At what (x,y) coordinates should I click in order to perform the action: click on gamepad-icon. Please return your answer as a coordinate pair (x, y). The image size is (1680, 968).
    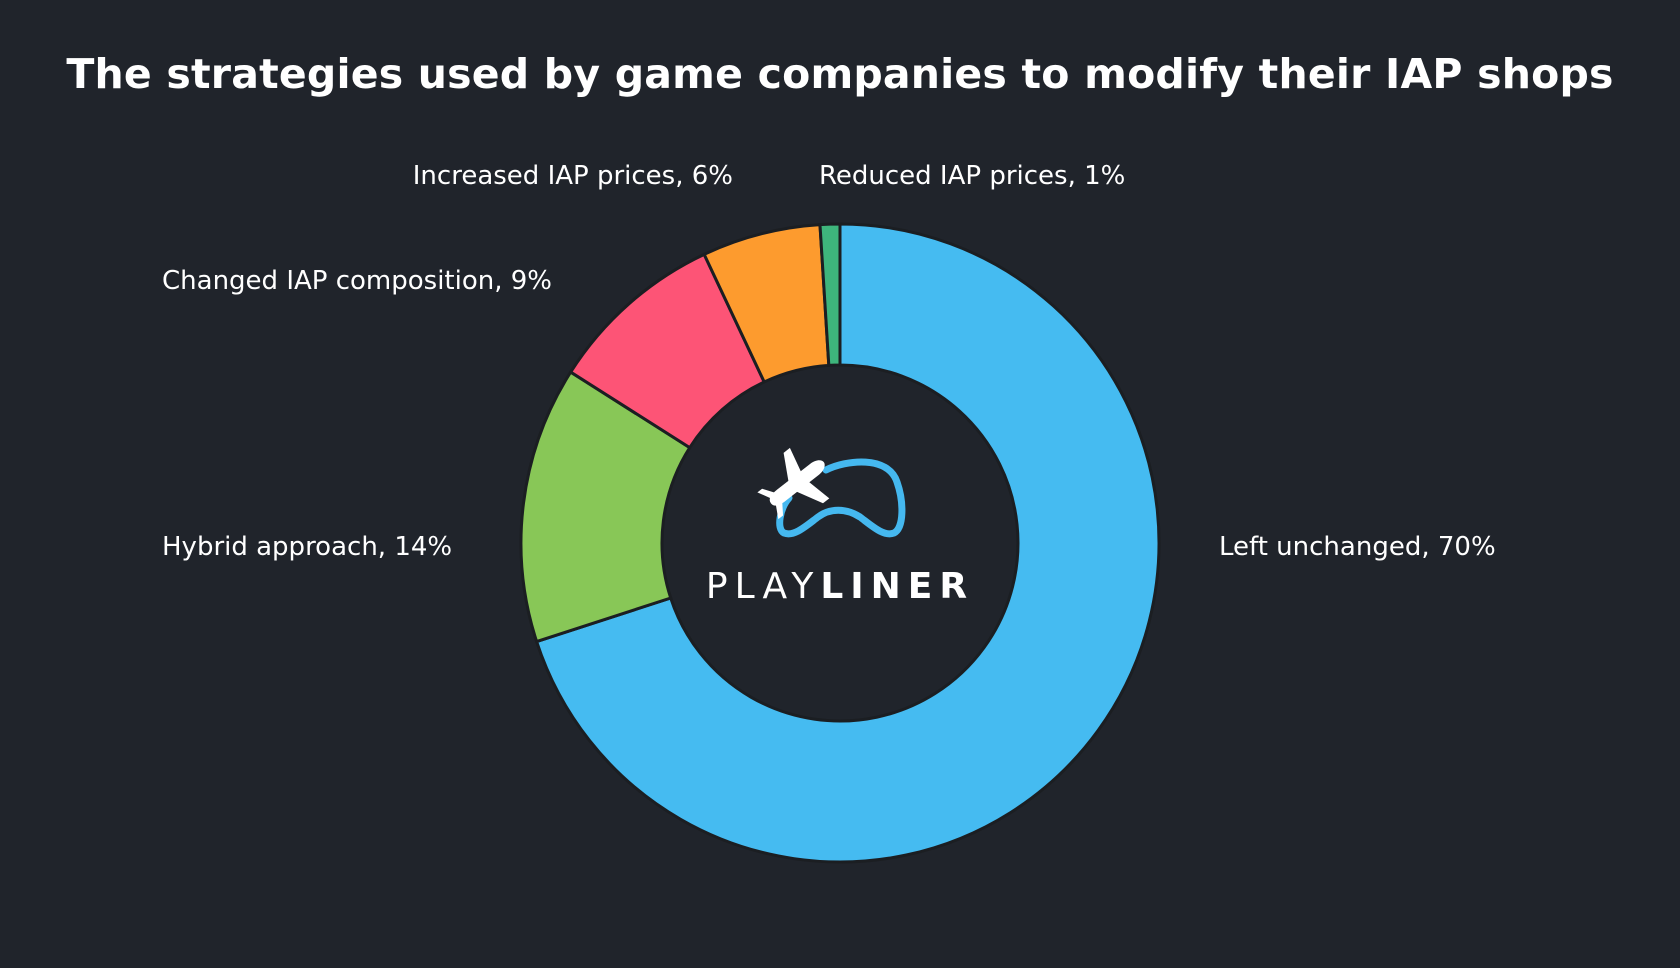
    Looking at the image, I should click on (841, 498).